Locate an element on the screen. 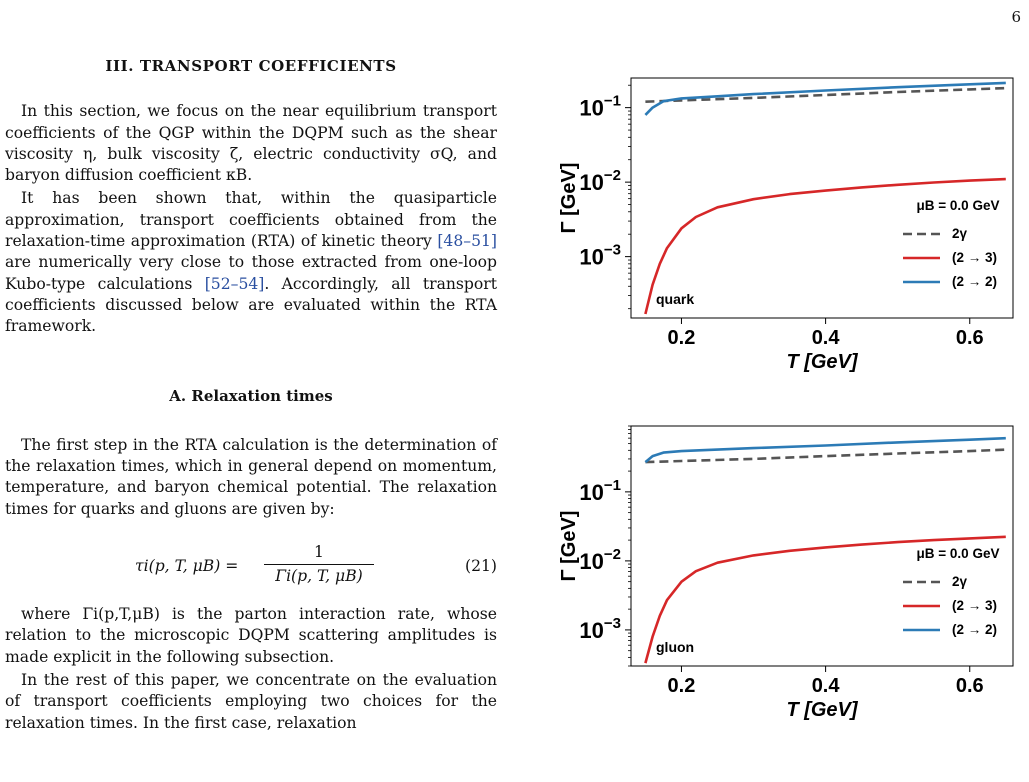  equation-lhs: τi(p, T, μB) = is located at coordinates (187, 566).